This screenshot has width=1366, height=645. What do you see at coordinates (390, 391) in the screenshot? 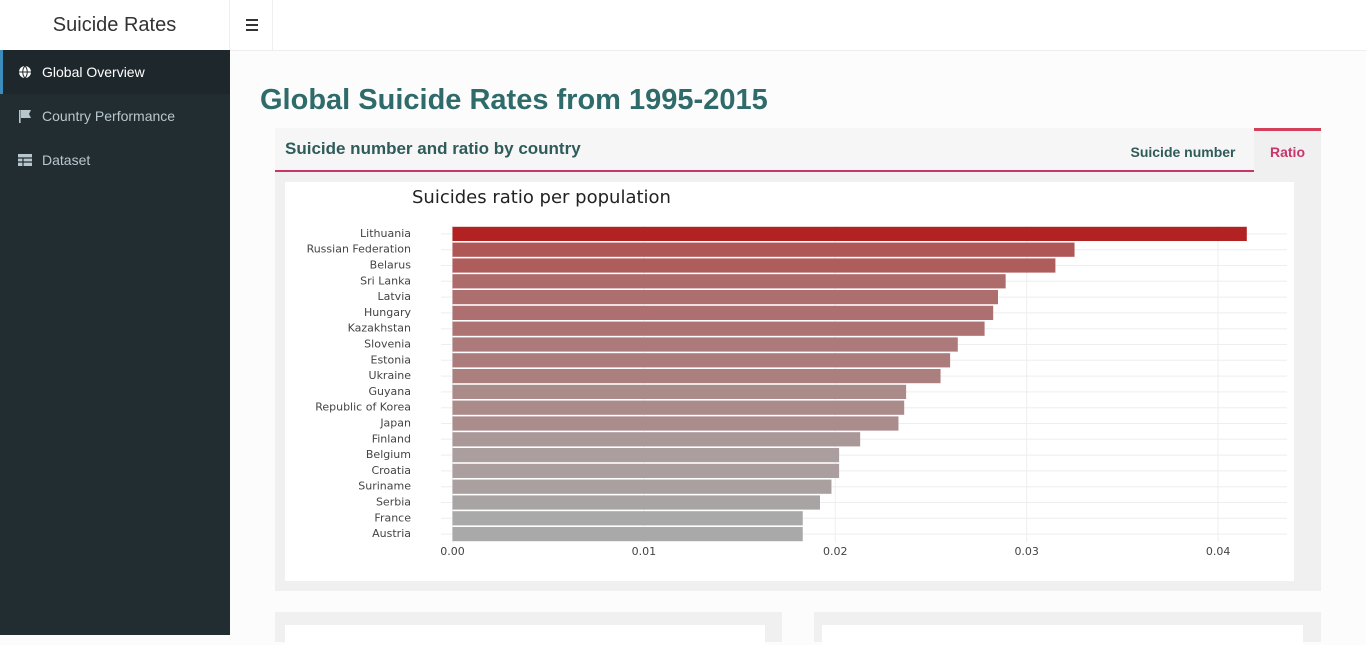
I see `y-tick-label: Guyana` at bounding box center [390, 391].